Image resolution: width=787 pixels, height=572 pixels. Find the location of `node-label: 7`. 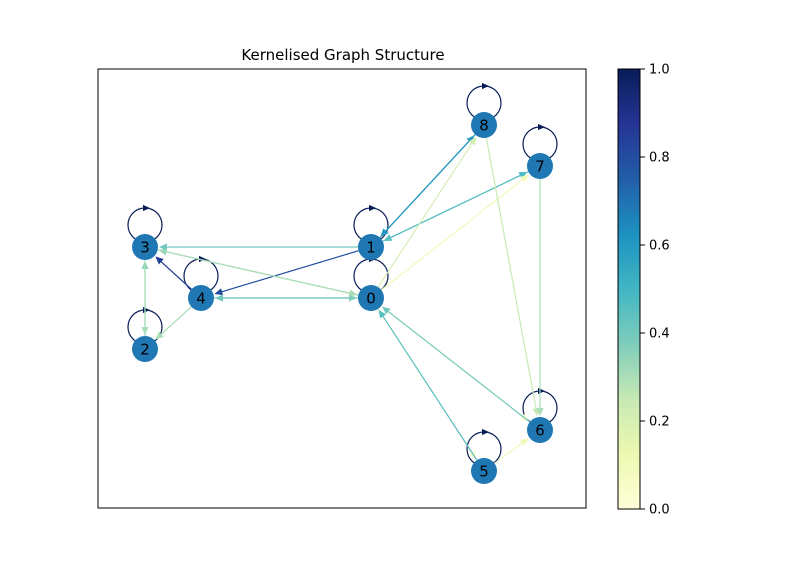

node-label: 7 is located at coordinates (540, 167).